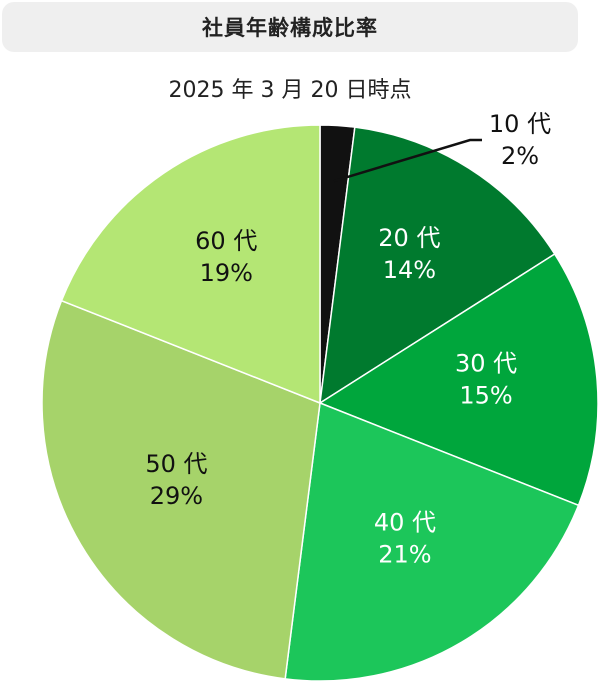  Describe the element at coordinates (290, 90) in the screenshot. I see `chart-subtitle: 2025 年 3 月 20 日時点` at that location.